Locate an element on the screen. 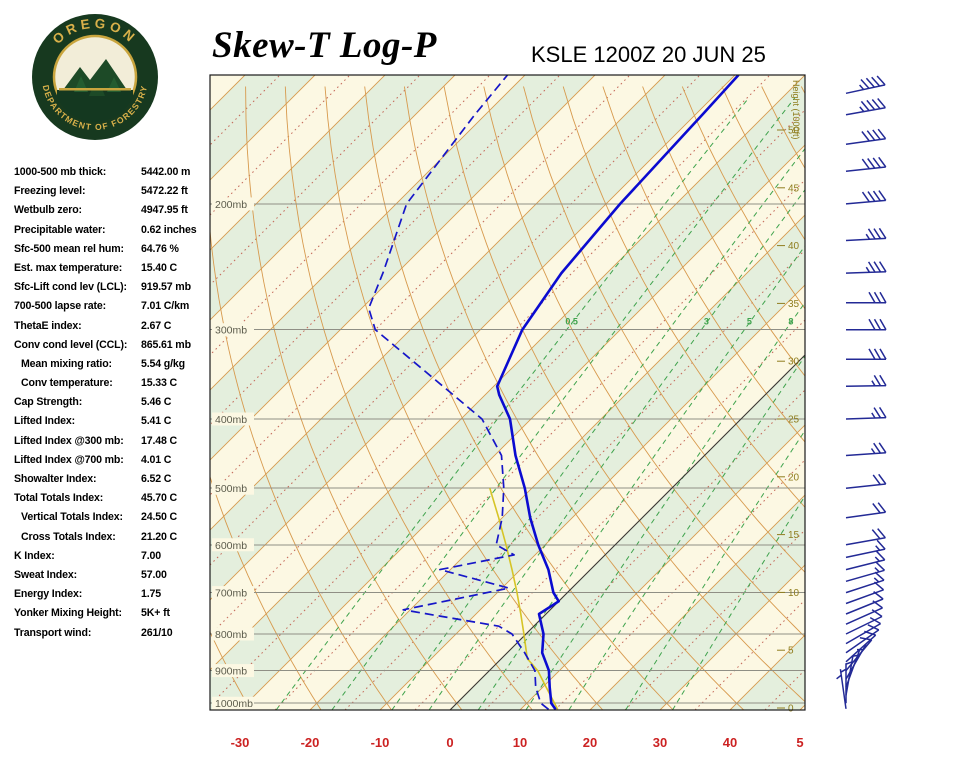 The height and width of the screenshot is (768, 960). height-tick-label: 0 is located at coordinates (791, 709).